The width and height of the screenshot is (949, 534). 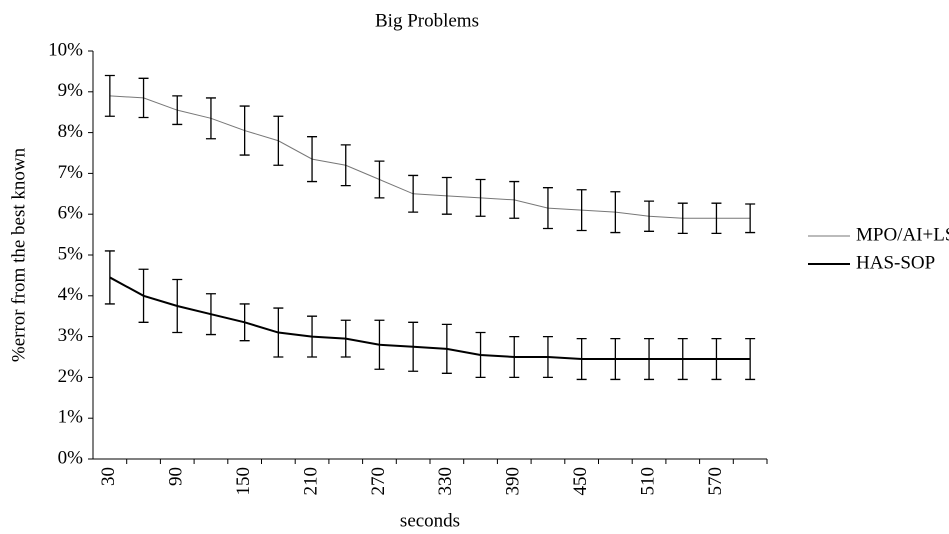 I want to click on y-tick-label: 1%, so click(x=71, y=417).